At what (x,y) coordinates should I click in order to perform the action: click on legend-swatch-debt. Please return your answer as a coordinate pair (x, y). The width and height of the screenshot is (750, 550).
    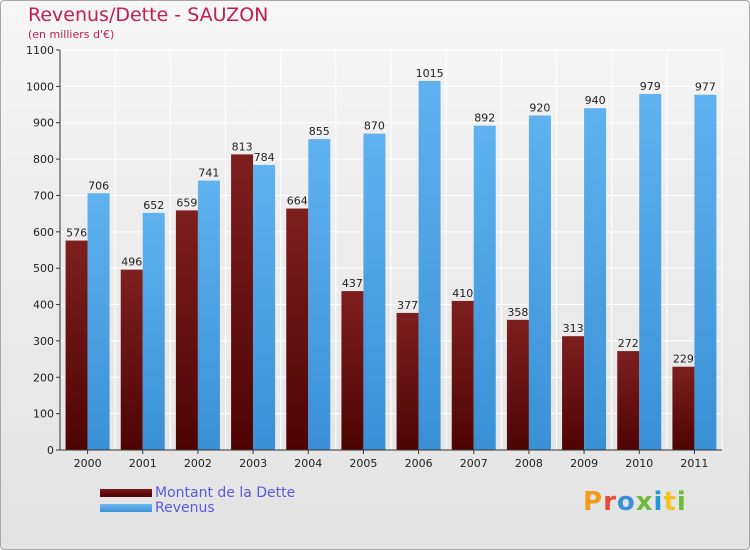
    Looking at the image, I should click on (126, 493).